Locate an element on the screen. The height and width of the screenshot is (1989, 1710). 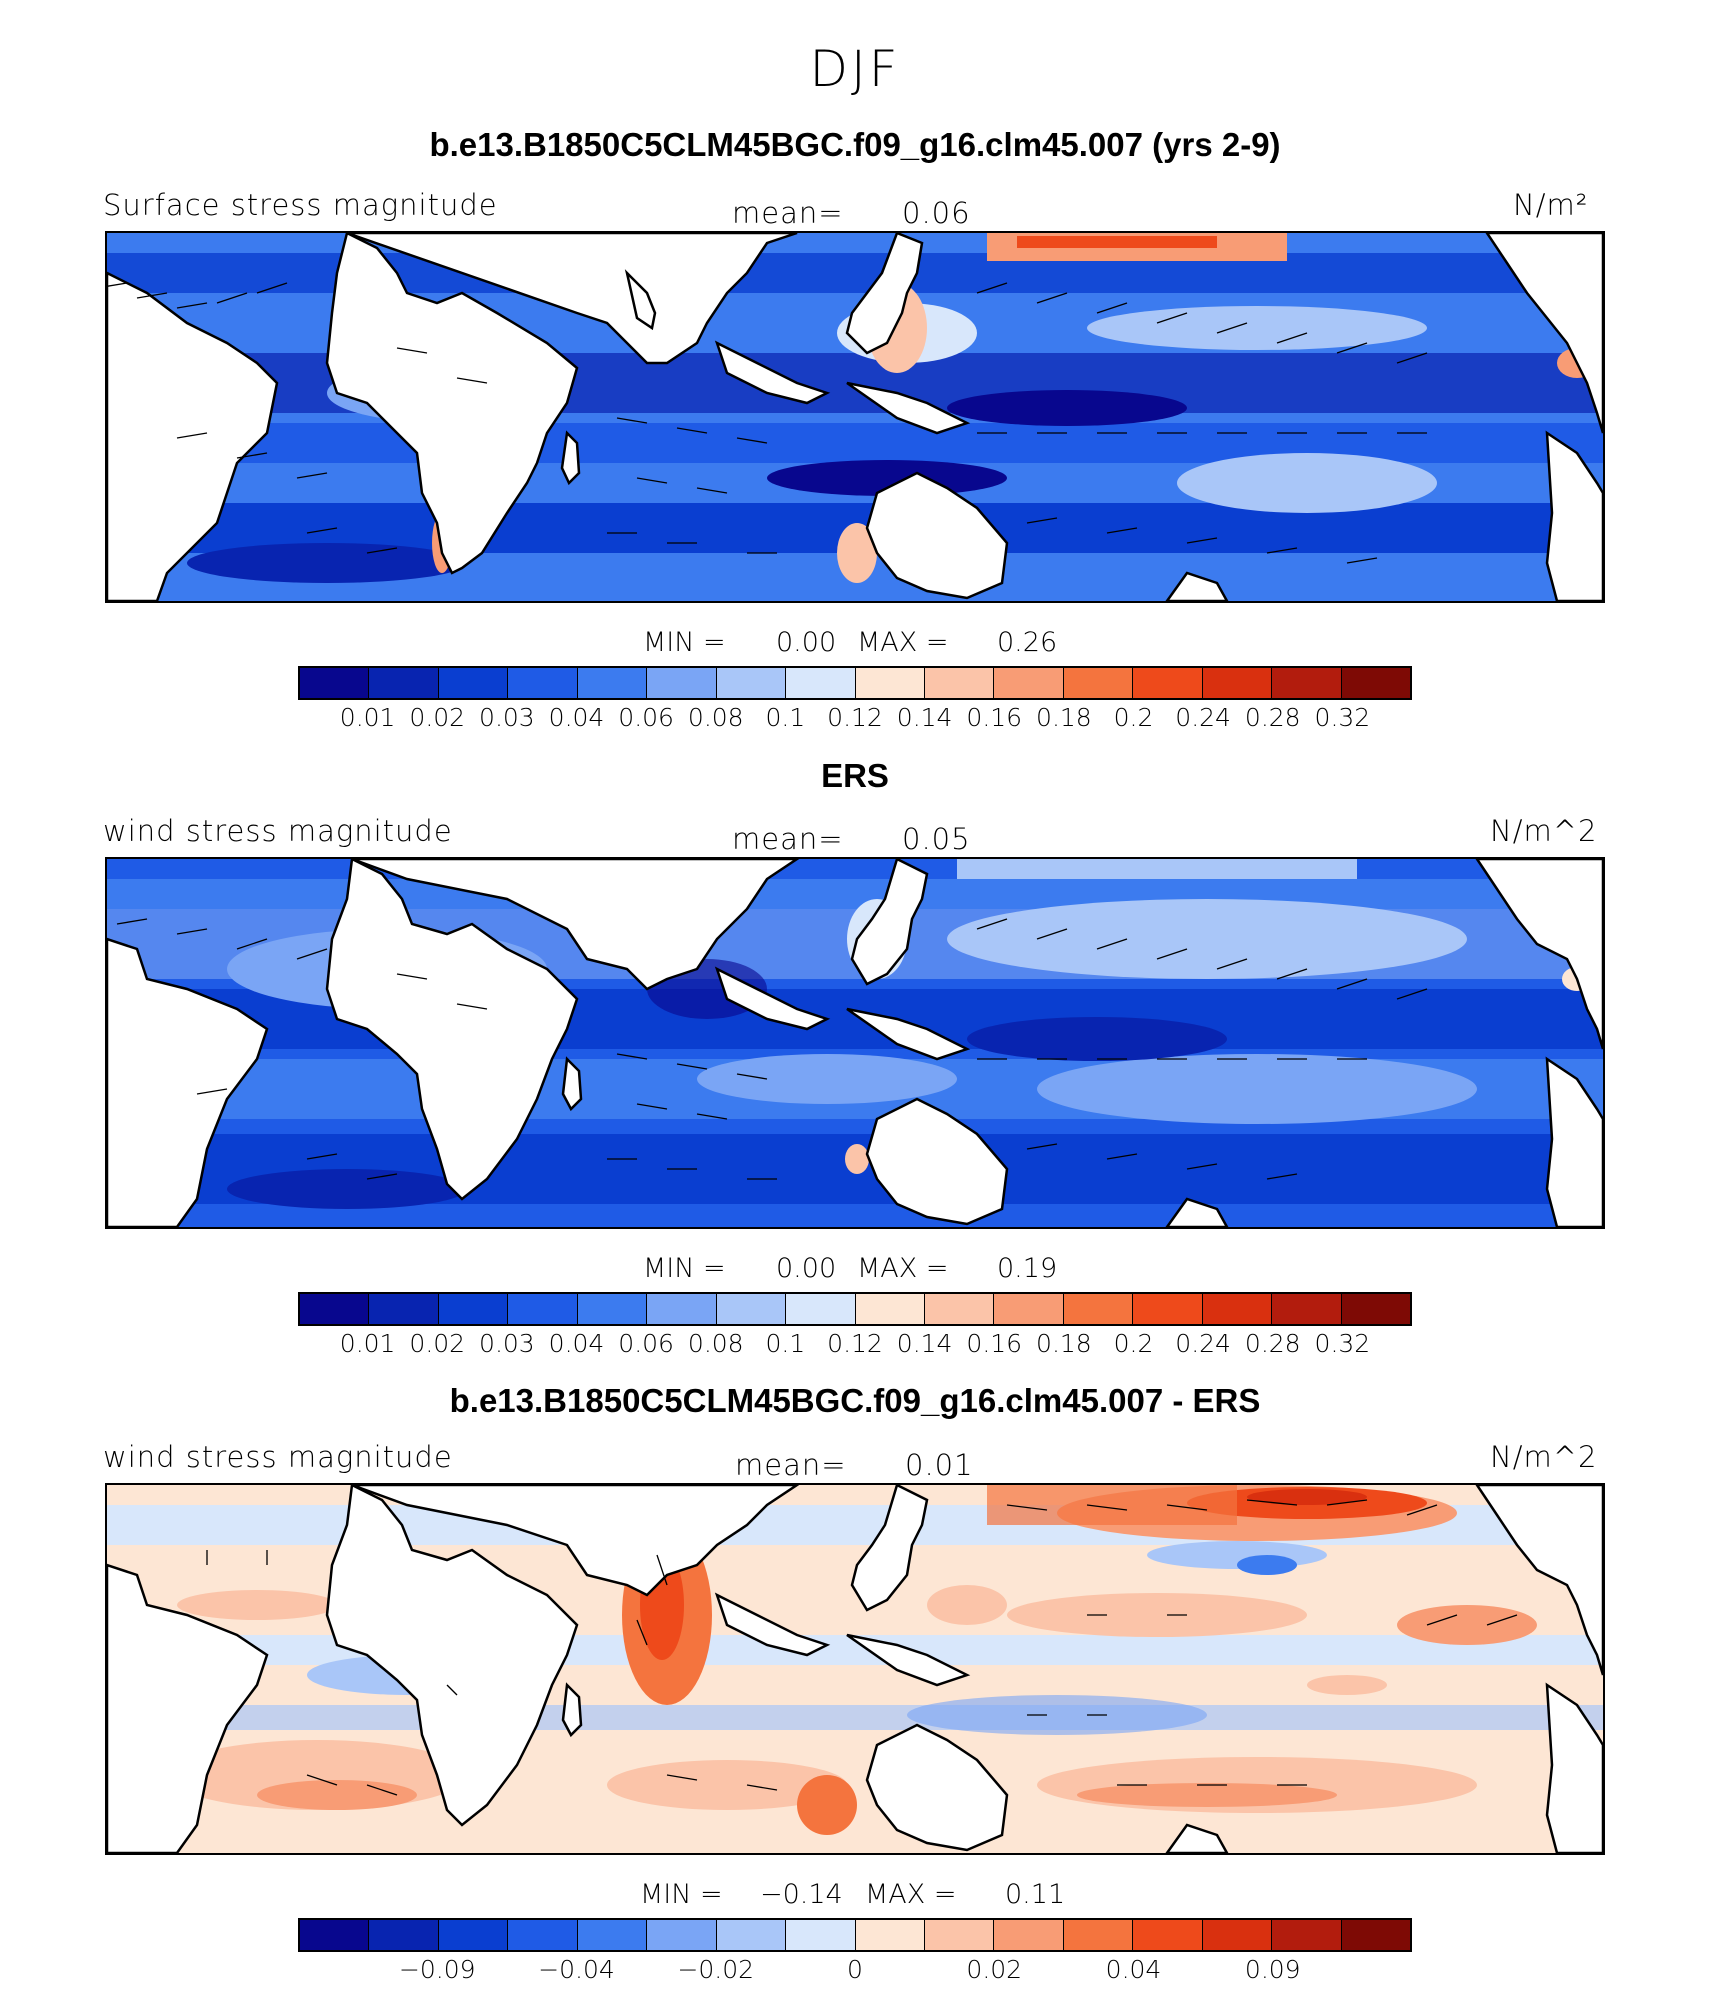
panel-1-colorbar is located at coordinates (855, 683).